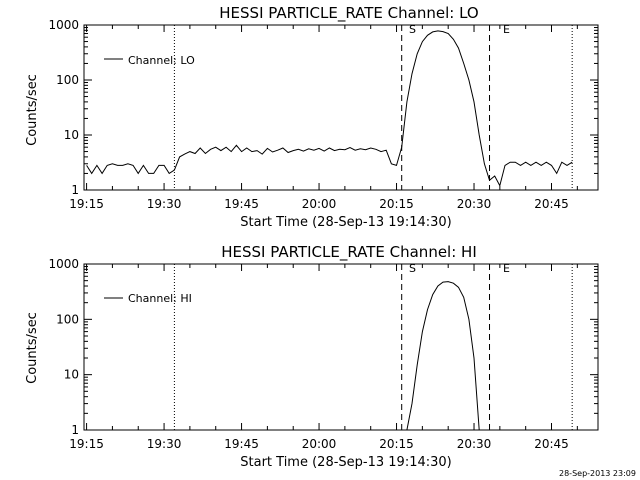 The image size is (640, 480). Describe the element at coordinates (161, 60) in the screenshot. I see `legend-entry-label: Channel: LO` at that location.